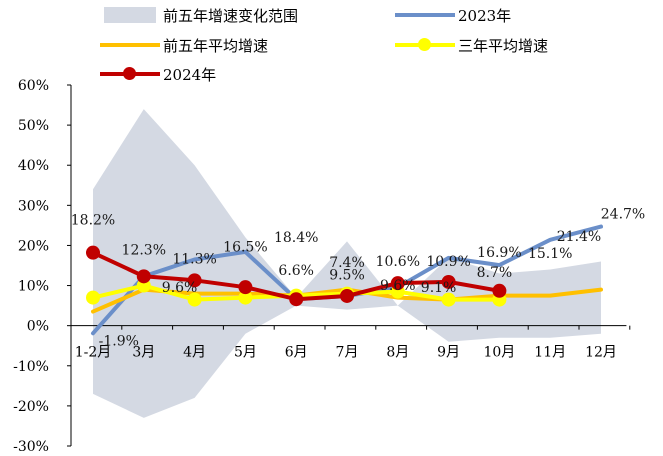  I want to click on y-tick-label: 10%, so click(33, 287).